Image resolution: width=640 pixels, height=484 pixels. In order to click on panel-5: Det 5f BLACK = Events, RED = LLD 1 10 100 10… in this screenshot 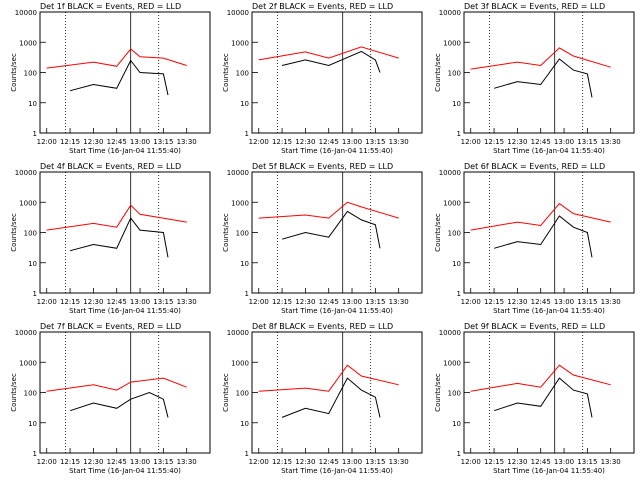, I will do `click(322, 238)`.